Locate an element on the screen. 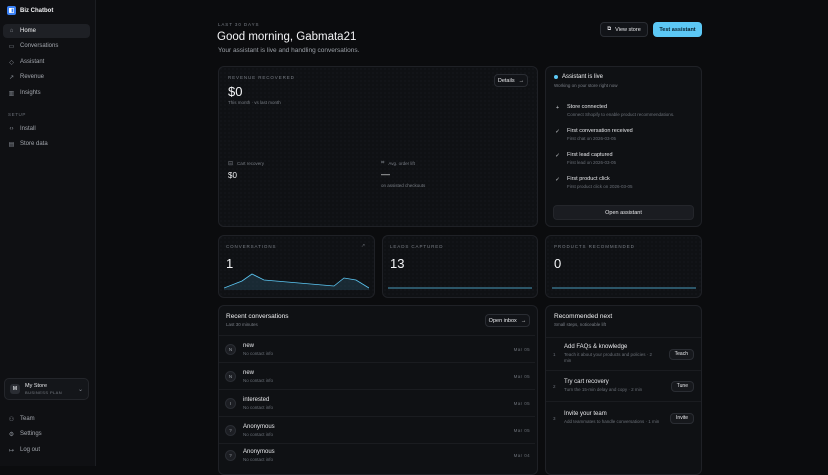 The width and height of the screenshot is (828, 475). team-icon: ⚇ is located at coordinates (11, 419).